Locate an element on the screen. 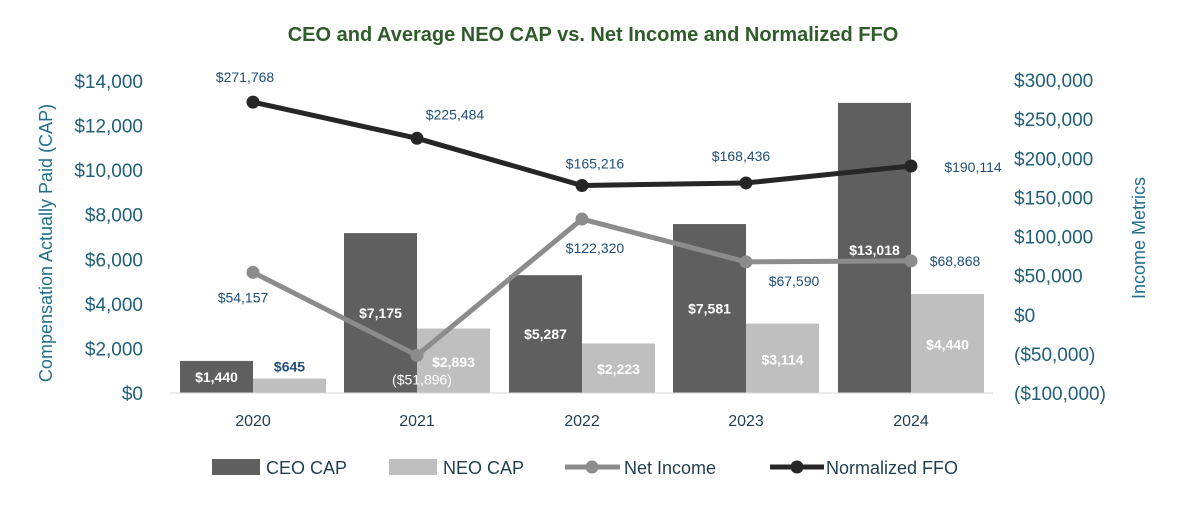  x-axis-tick-label: 2020 is located at coordinates (253, 421).